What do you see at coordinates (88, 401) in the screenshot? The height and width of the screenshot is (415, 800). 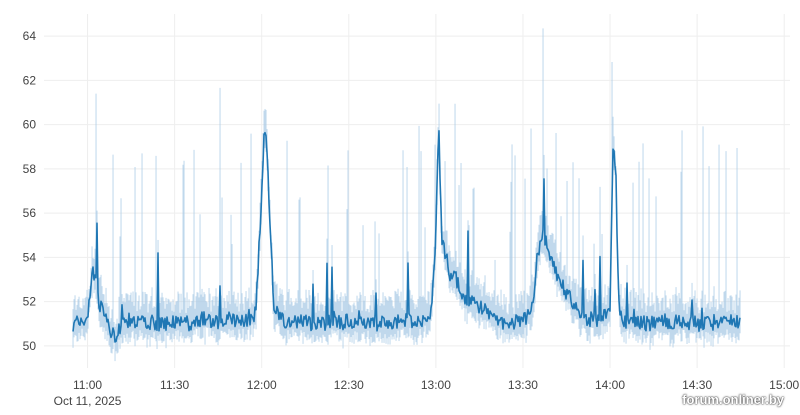 I see `x-axis-date-label: Oct 11, 2025` at bounding box center [88, 401].